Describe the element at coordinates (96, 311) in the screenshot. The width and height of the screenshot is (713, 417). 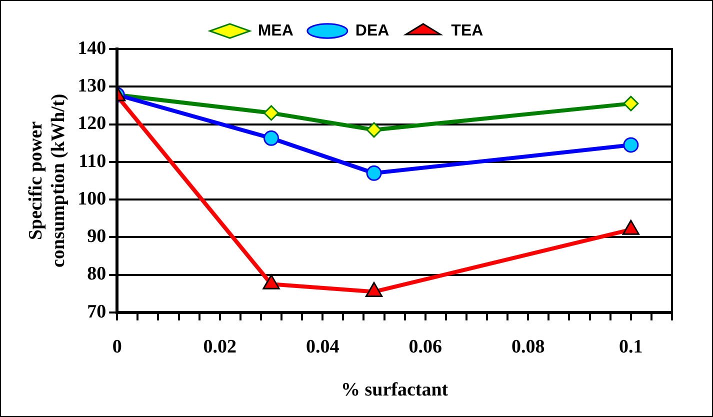
I see `y-tick-label: 70` at that location.